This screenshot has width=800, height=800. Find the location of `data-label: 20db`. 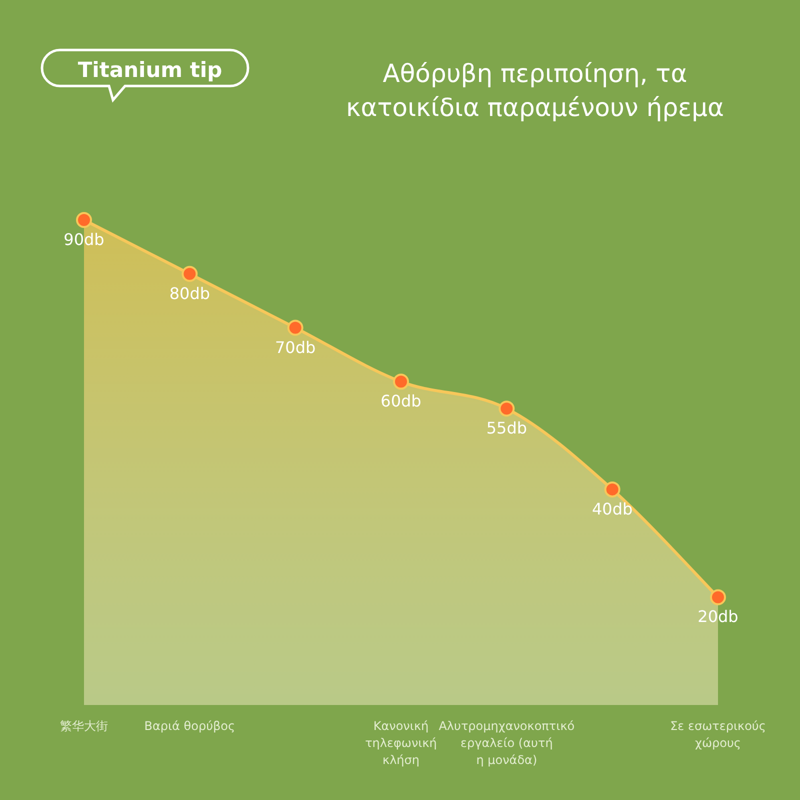

data-label: 20db is located at coordinates (718, 616).